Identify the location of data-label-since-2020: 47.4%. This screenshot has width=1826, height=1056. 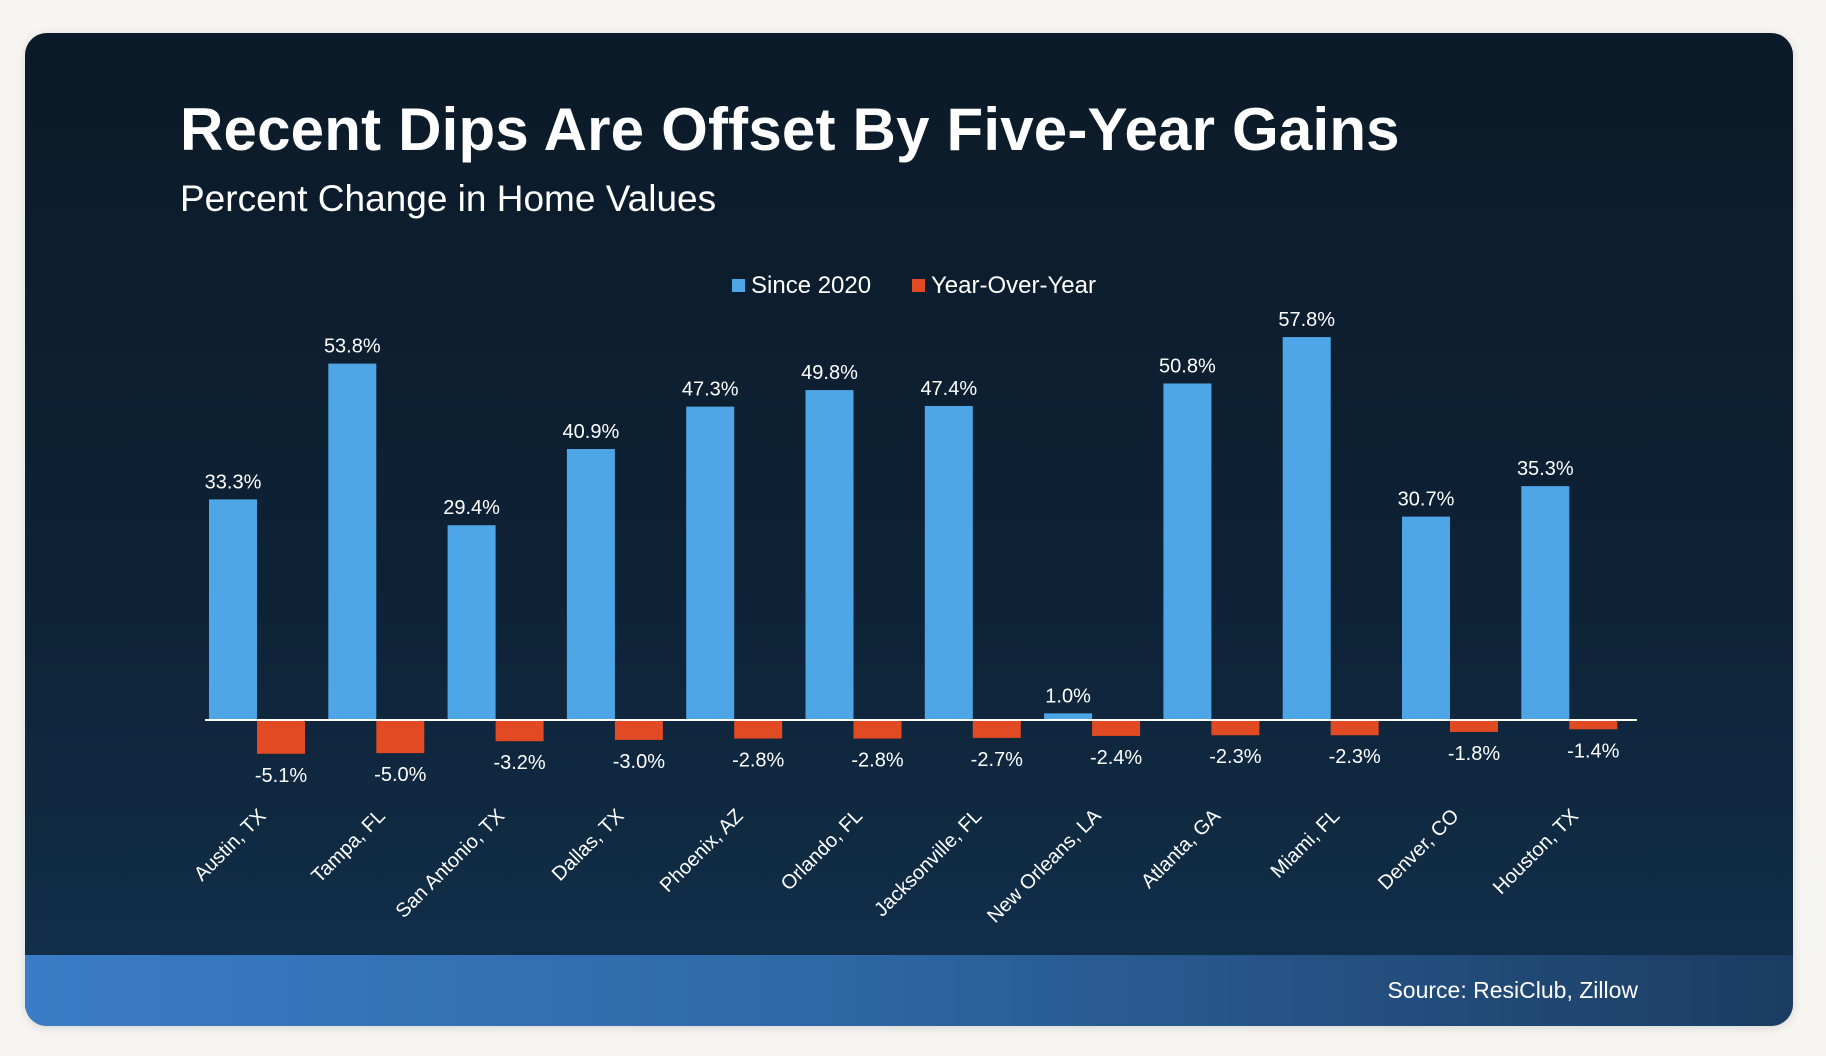
(948, 389).